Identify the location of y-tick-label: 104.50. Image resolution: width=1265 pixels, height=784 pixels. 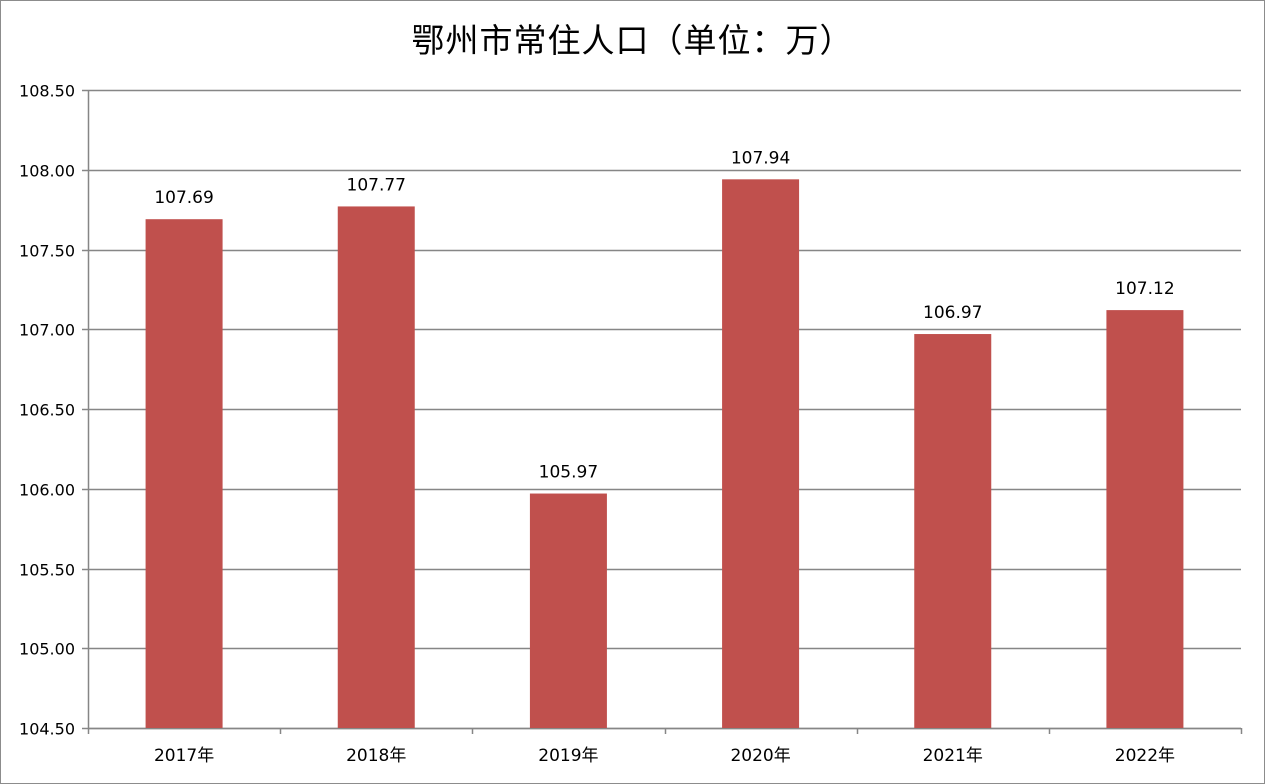
(47, 729).